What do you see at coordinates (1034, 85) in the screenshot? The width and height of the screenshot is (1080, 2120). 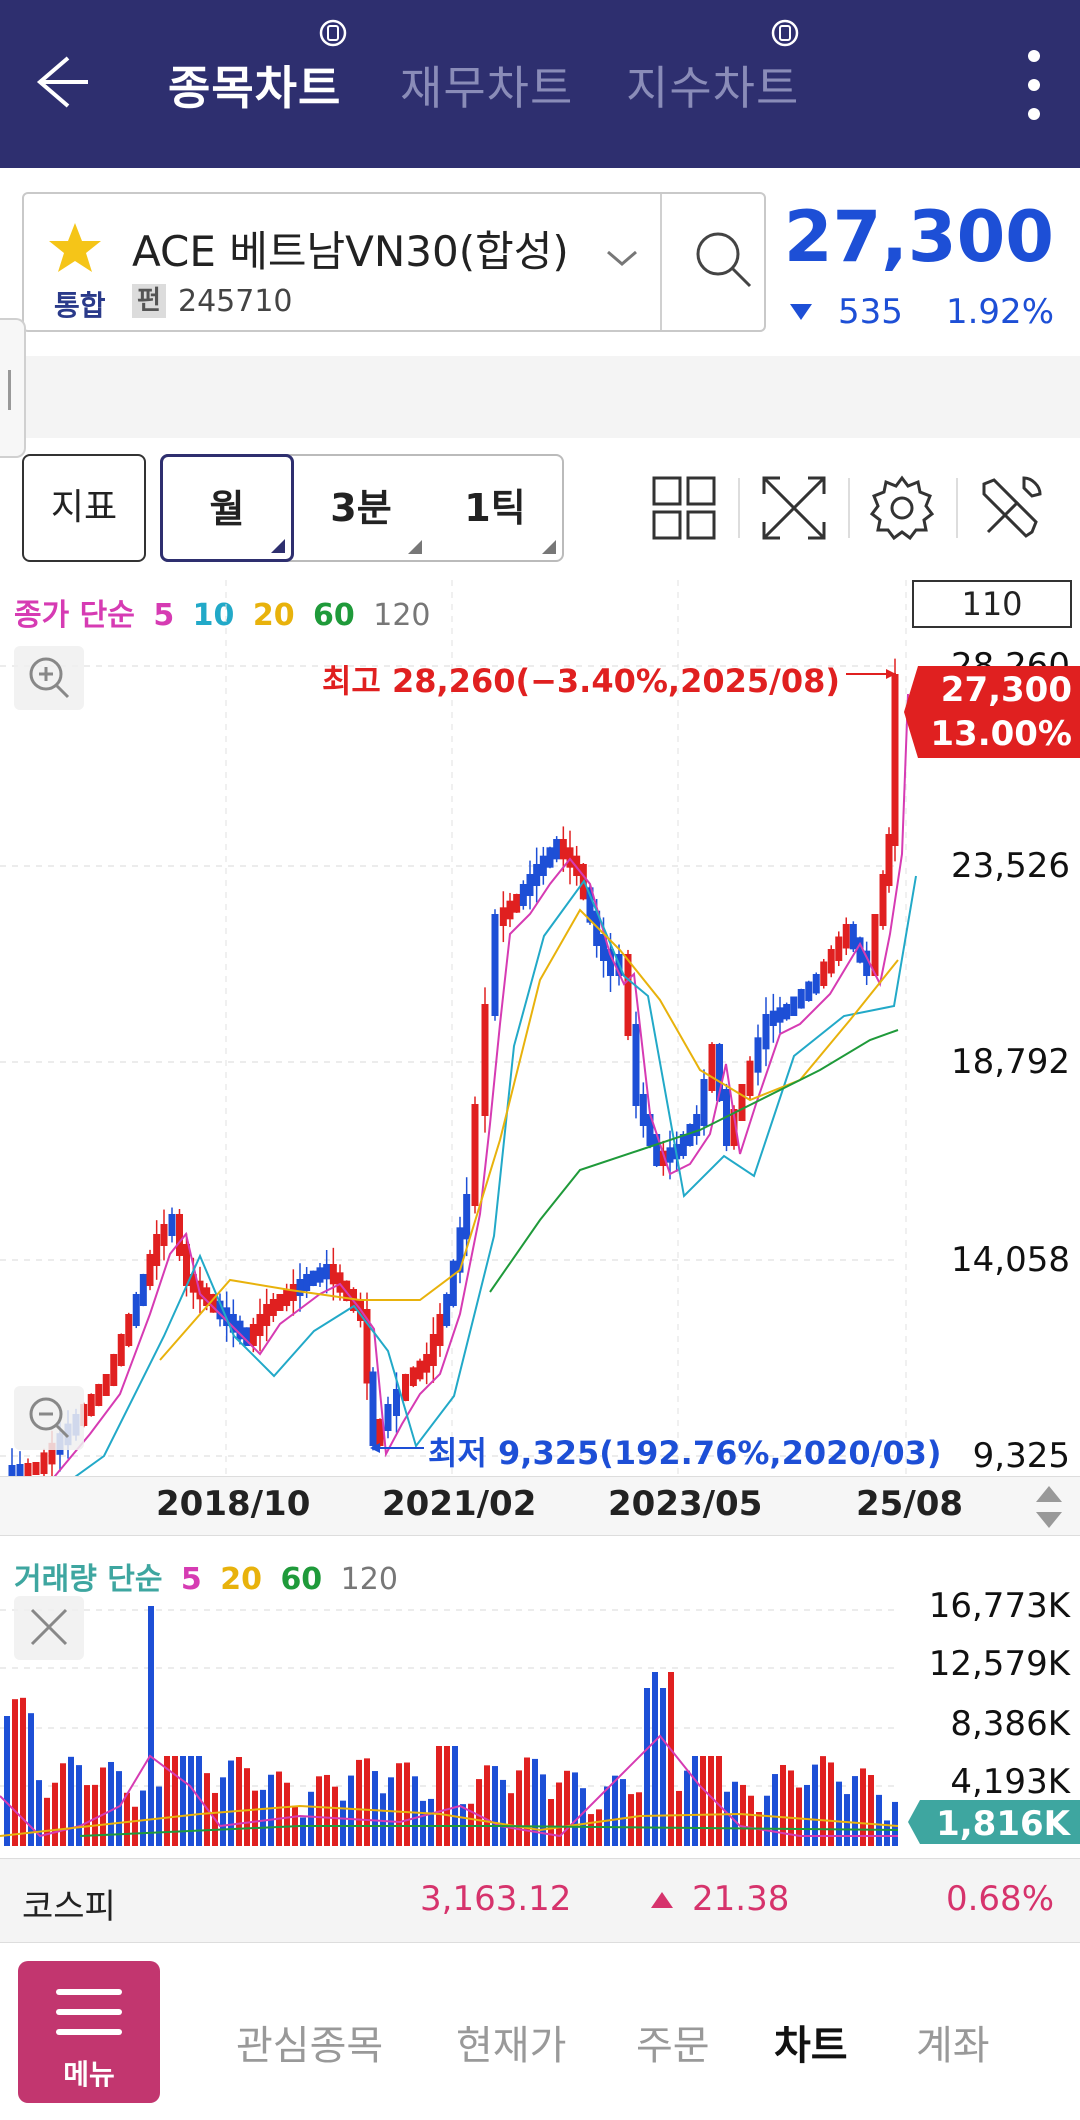 I see `more-menu-icon` at bounding box center [1034, 85].